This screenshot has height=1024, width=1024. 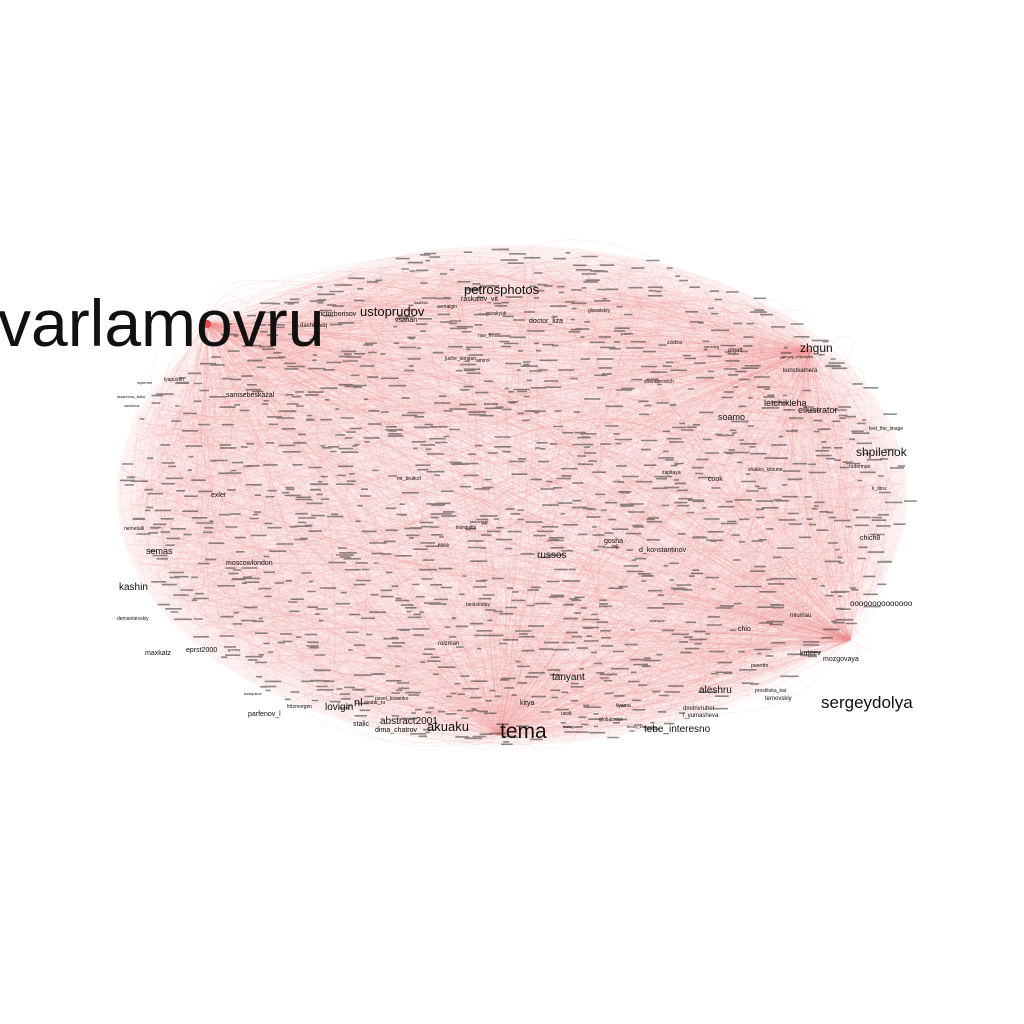 I want to click on node-label-mjl: mjl, so click(x=615, y=547).